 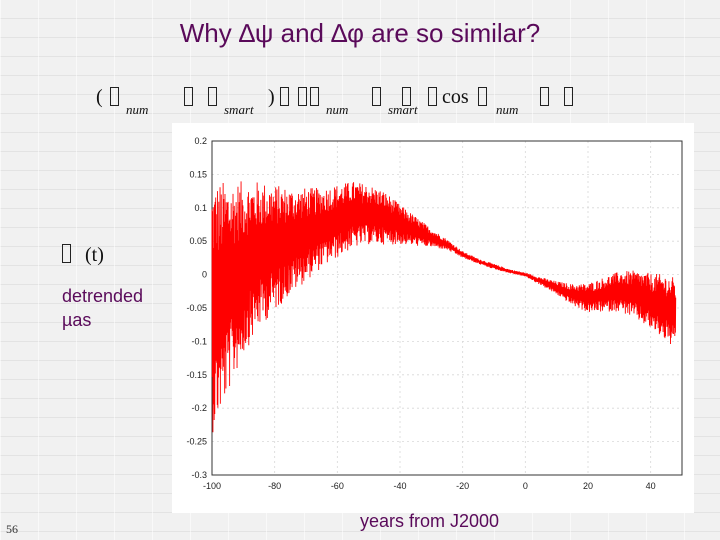 What do you see at coordinates (94, 255) in the screenshot?
I see `function-label-text: (t)` at bounding box center [94, 255].